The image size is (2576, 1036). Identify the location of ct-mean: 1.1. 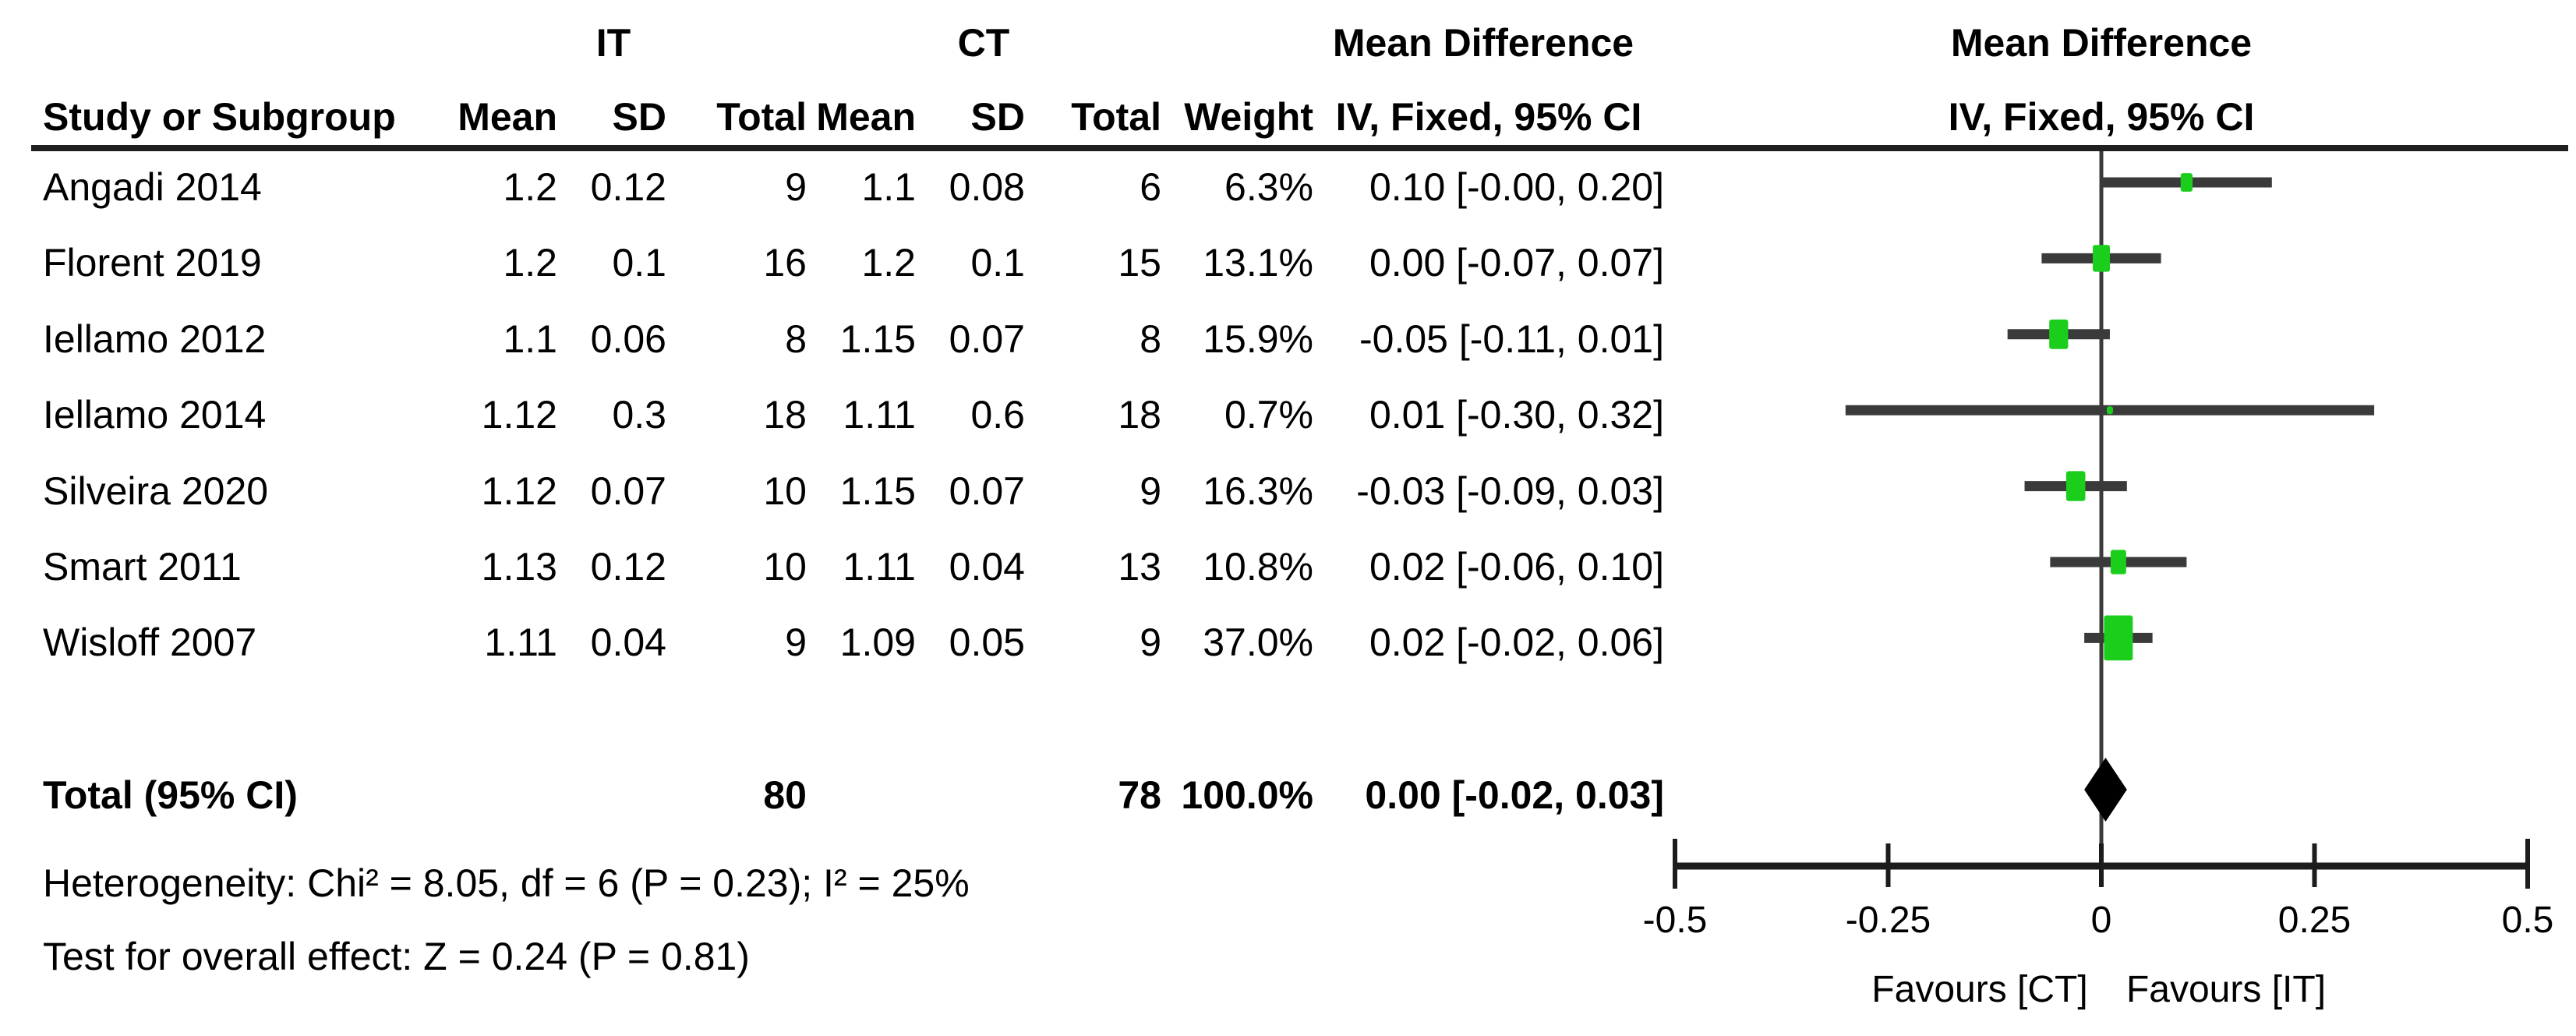
(888, 187).